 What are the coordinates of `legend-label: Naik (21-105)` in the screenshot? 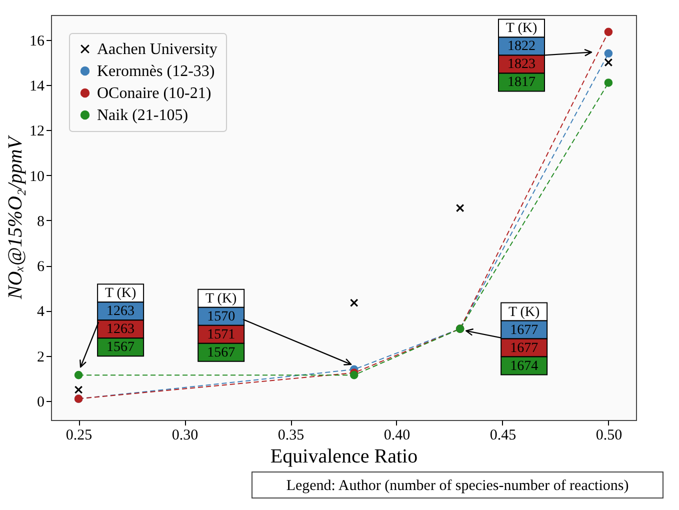 It's located at (142, 115).